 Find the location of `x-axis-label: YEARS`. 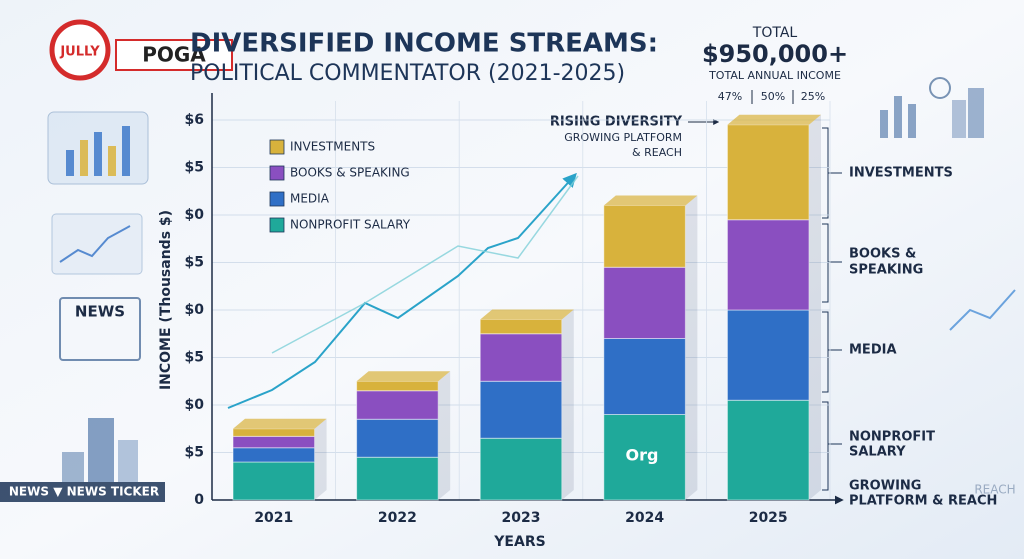

x-axis-label: YEARS is located at coordinates (519, 542).